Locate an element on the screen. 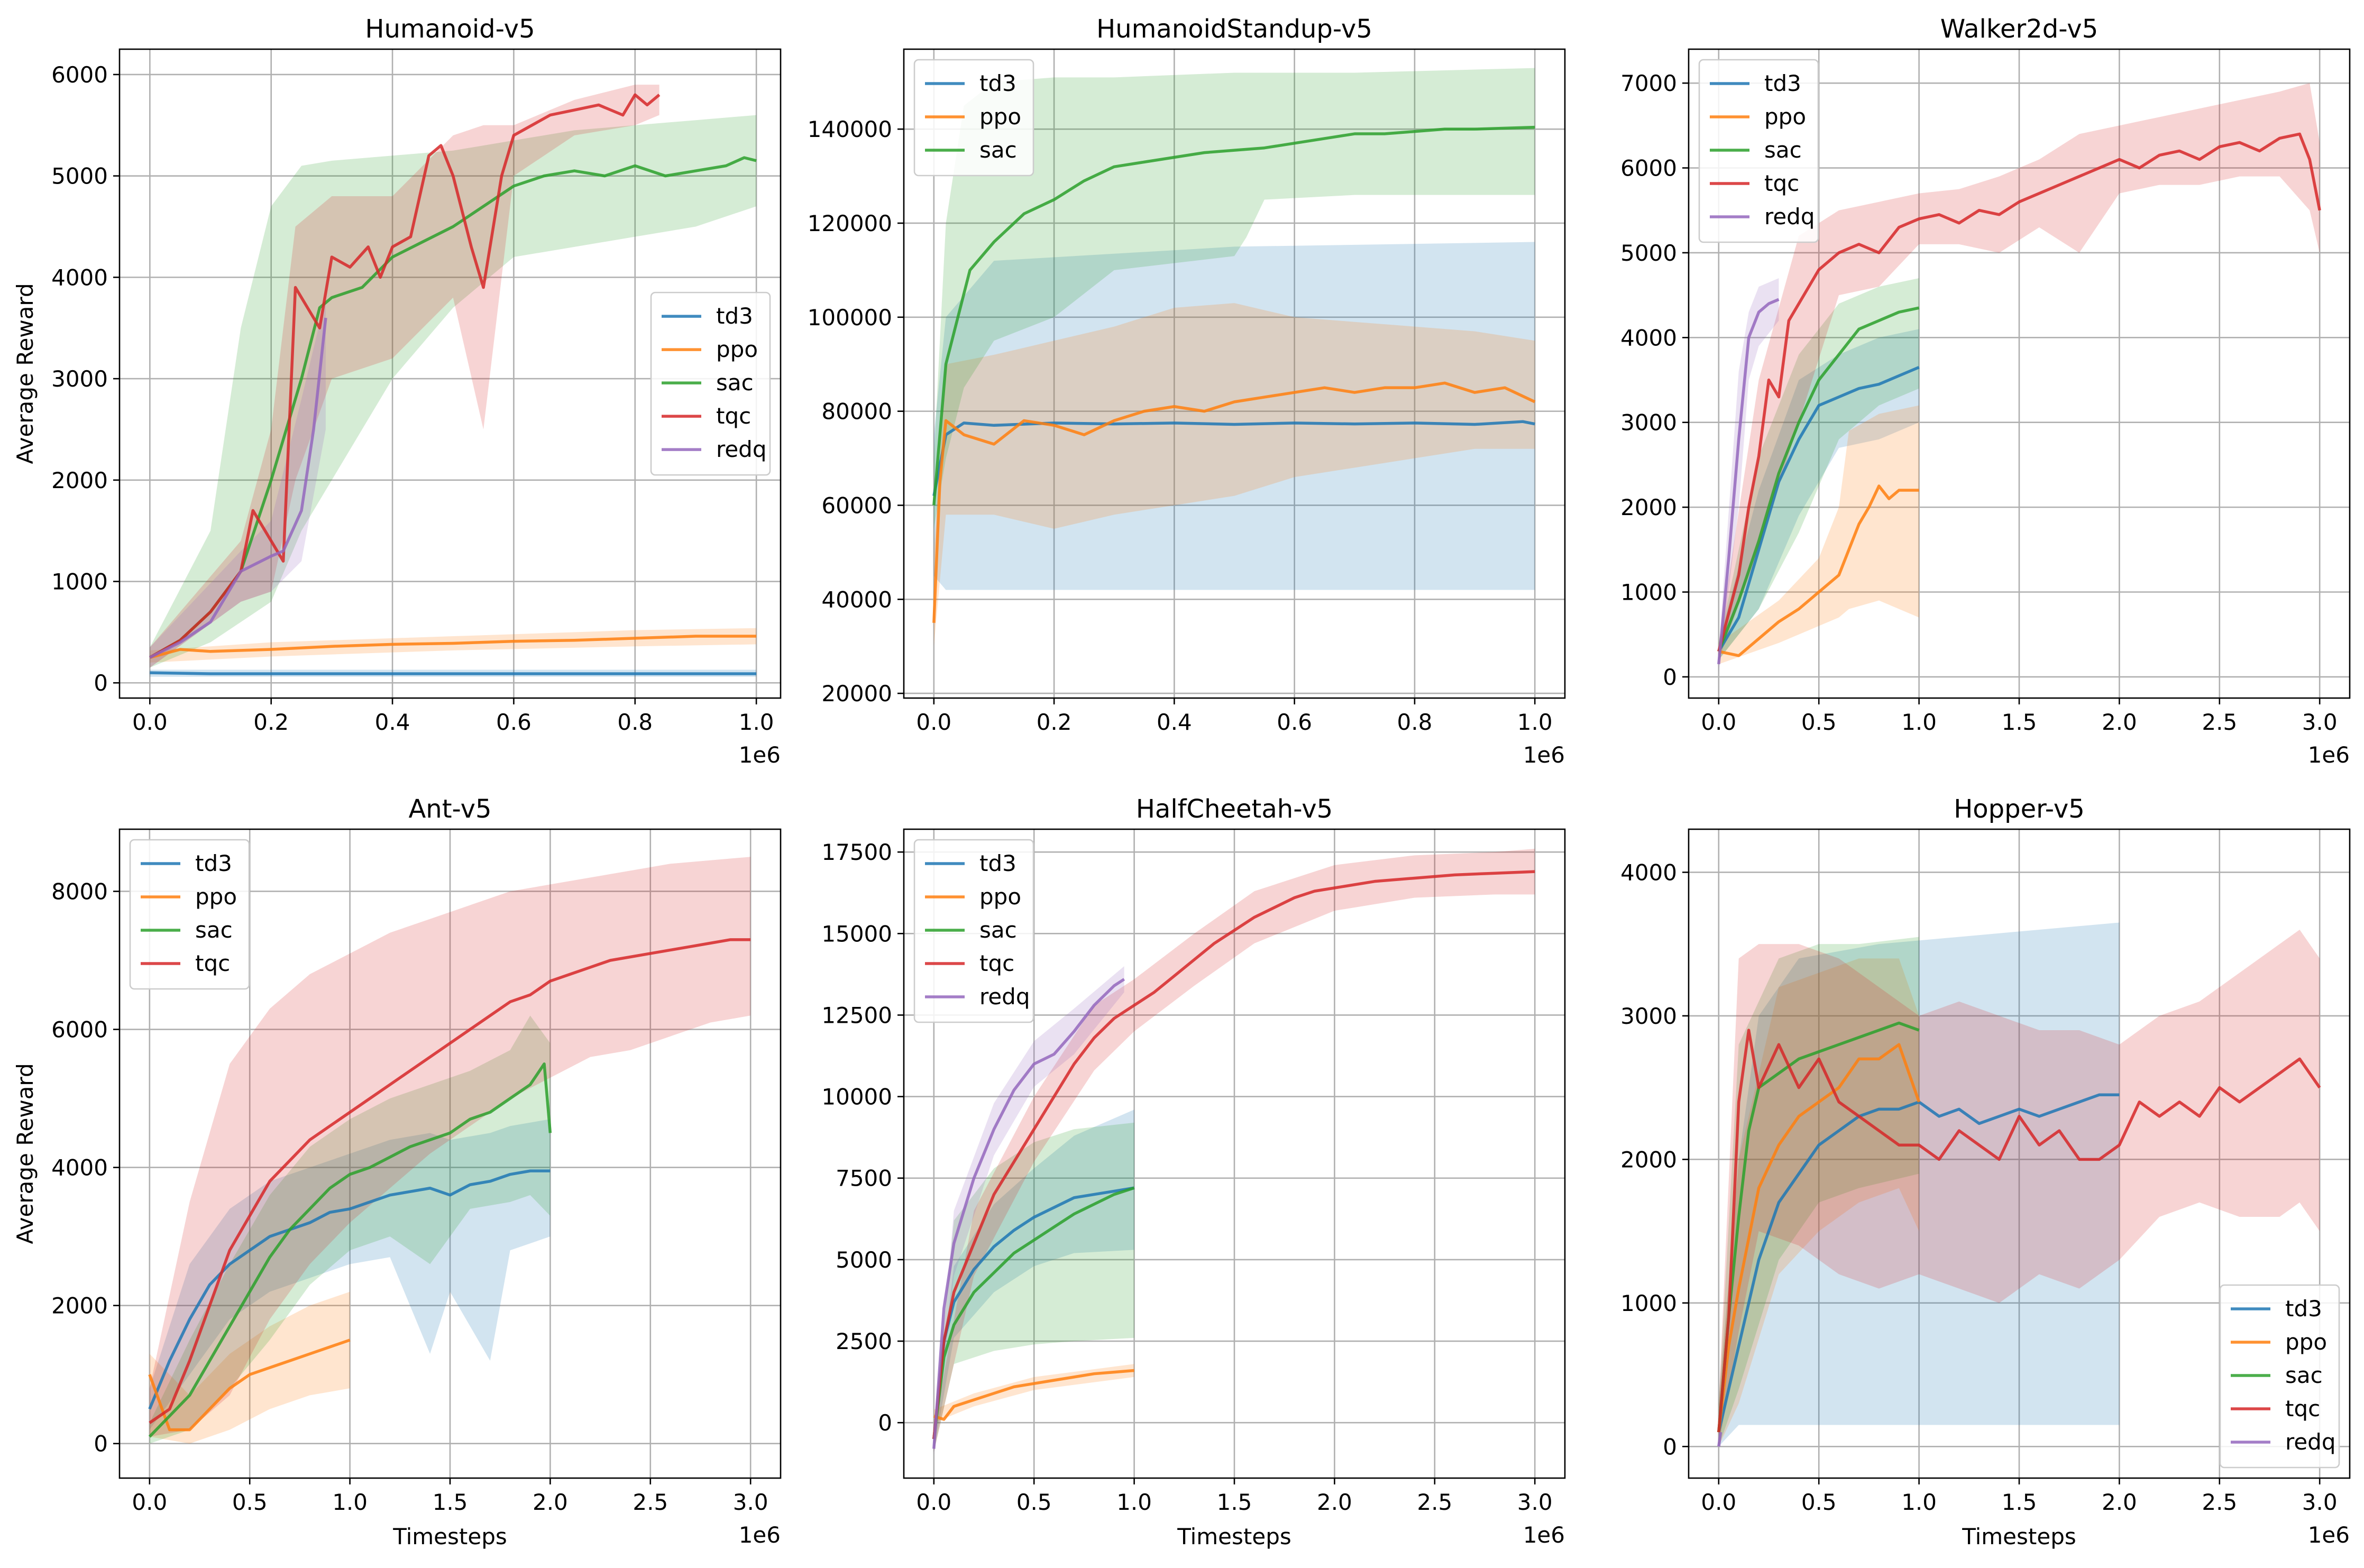 Image resolution: width=2364 pixels, height=1568 pixels. y-tick-label: 7500 is located at coordinates (864, 1178).